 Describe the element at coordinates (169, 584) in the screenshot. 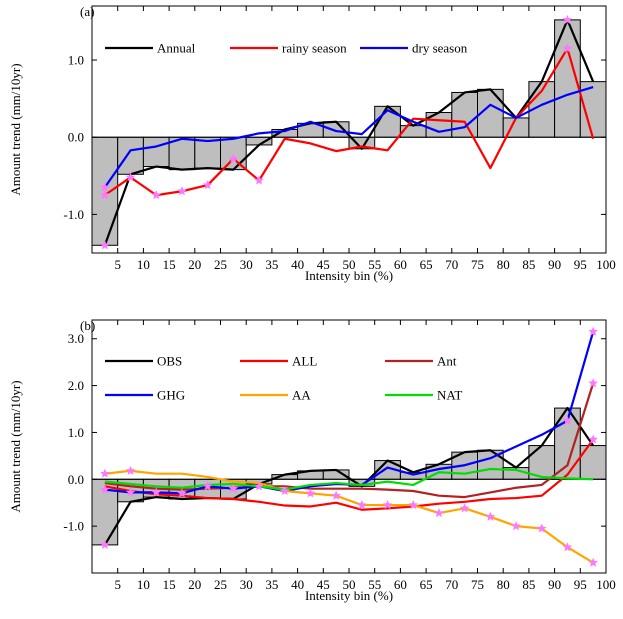

I see `x-tick-label: 15` at that location.